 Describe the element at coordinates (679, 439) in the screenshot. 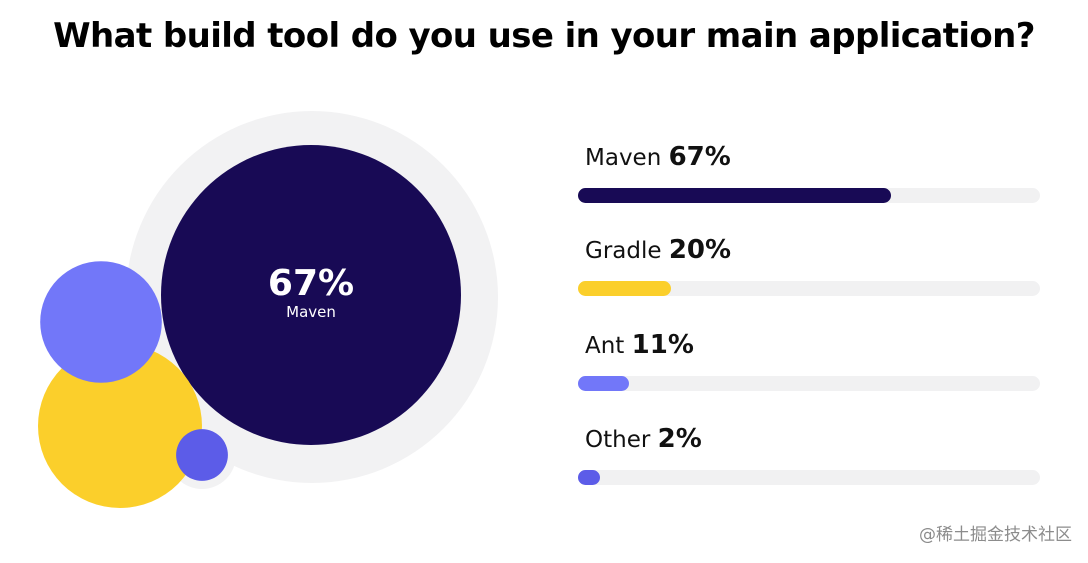

I see `bar-value-label: 2%` at that location.